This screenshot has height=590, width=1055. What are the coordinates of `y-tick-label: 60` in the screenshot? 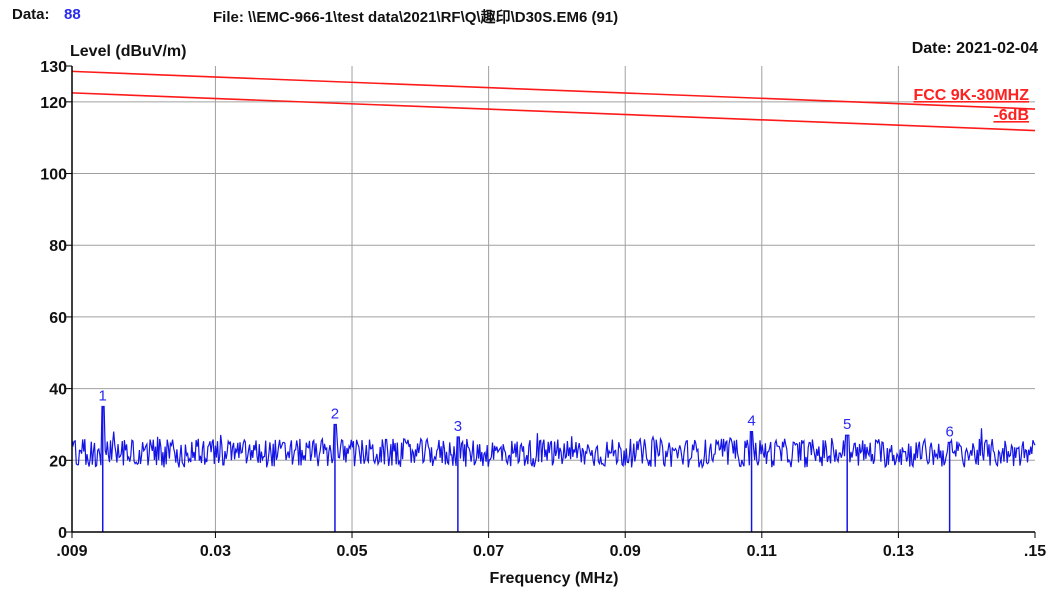 It's located at (58, 318).